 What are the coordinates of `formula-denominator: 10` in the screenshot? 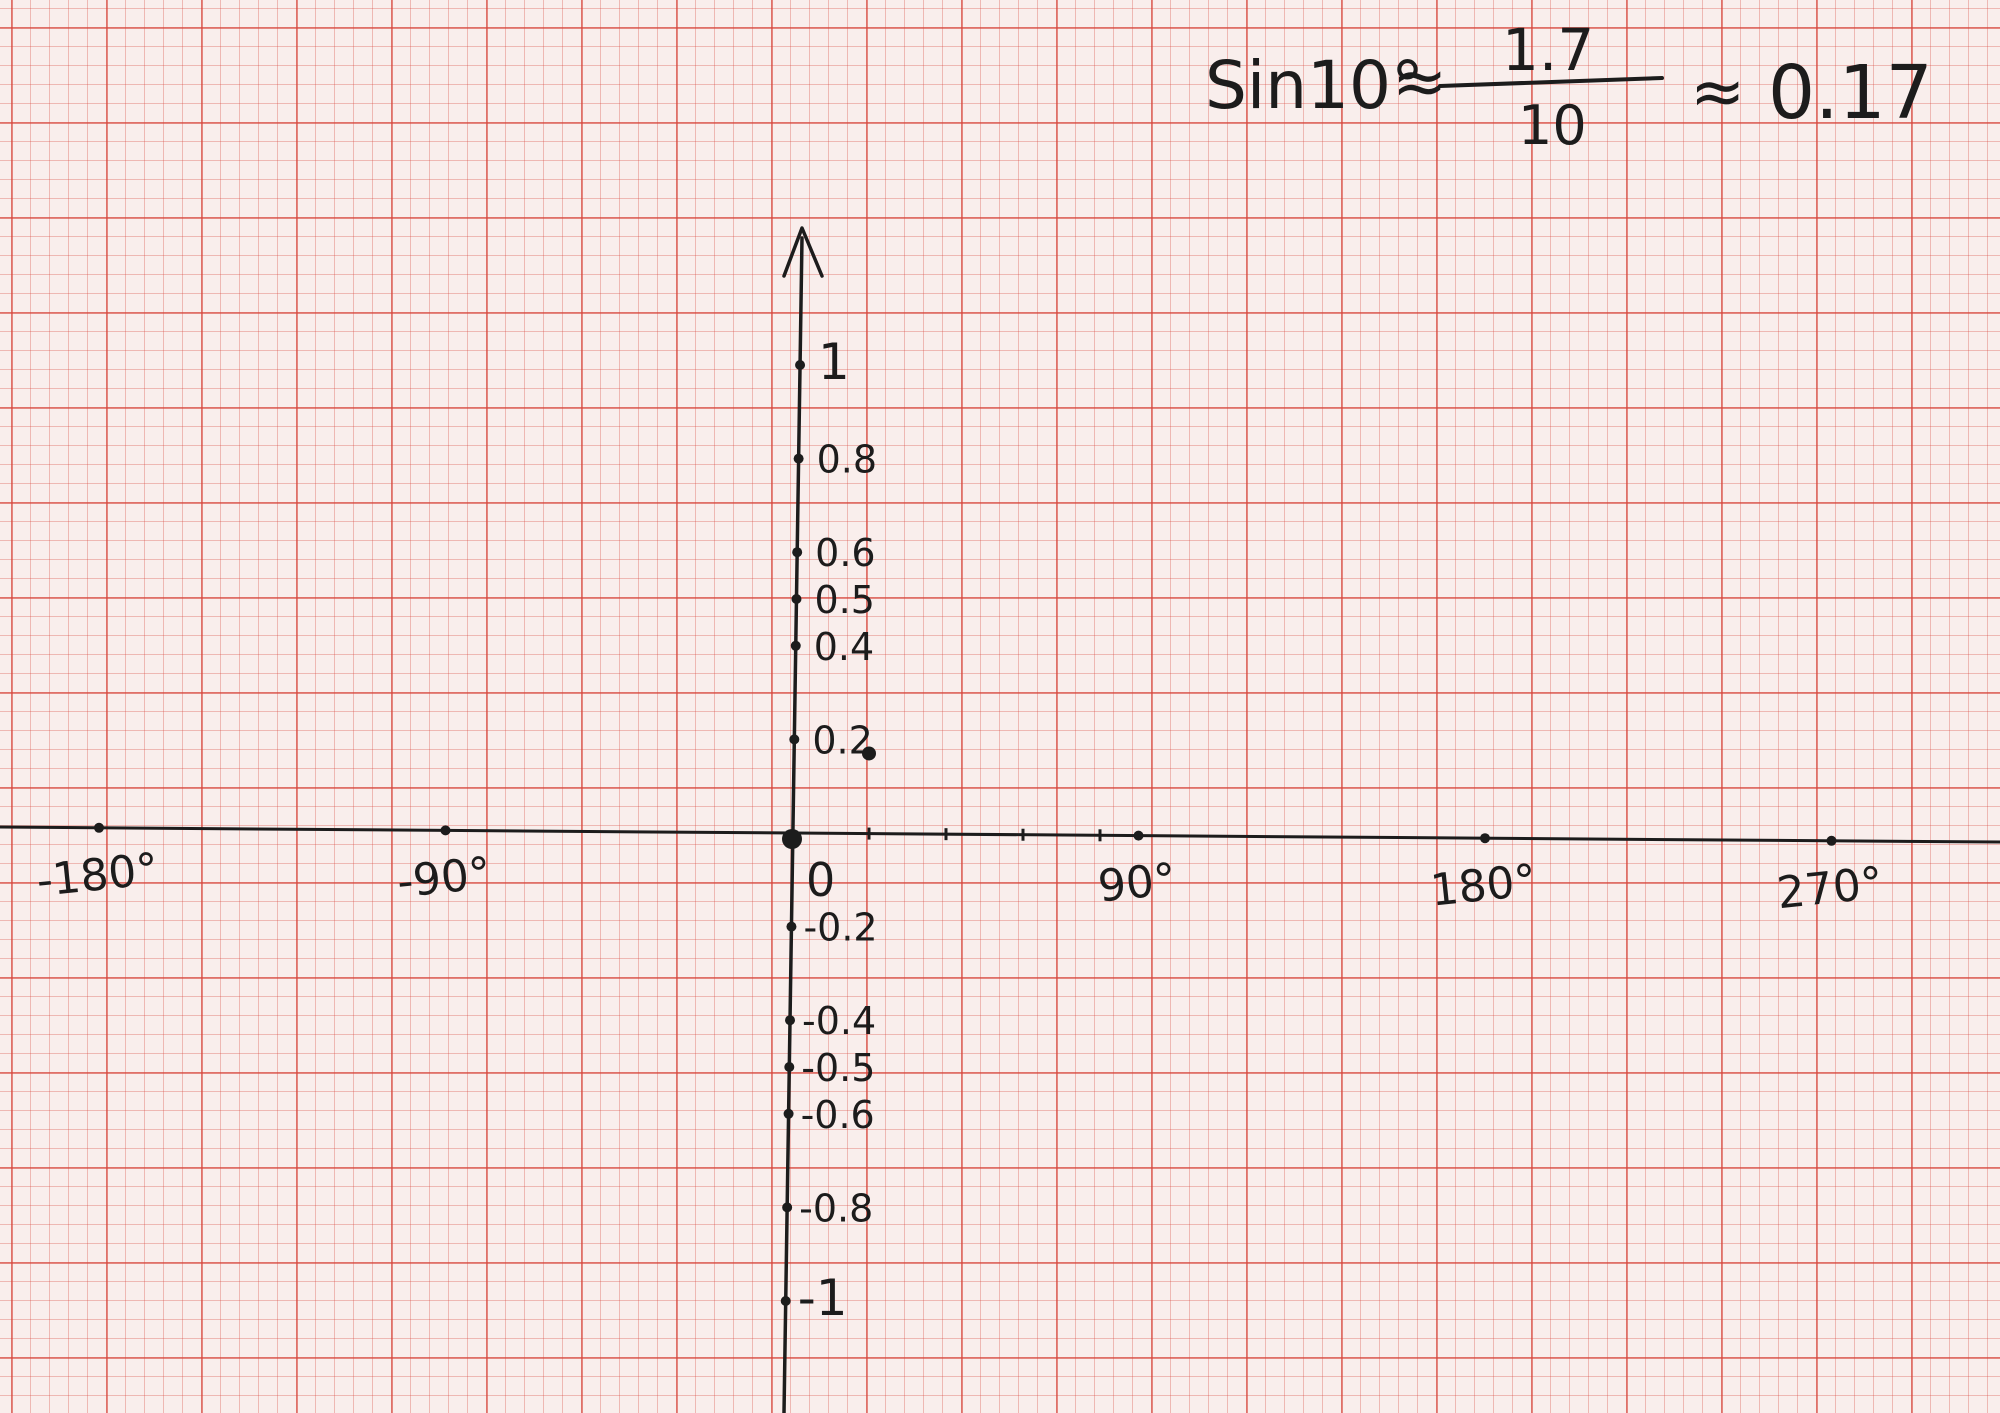 It's located at (1552, 125).